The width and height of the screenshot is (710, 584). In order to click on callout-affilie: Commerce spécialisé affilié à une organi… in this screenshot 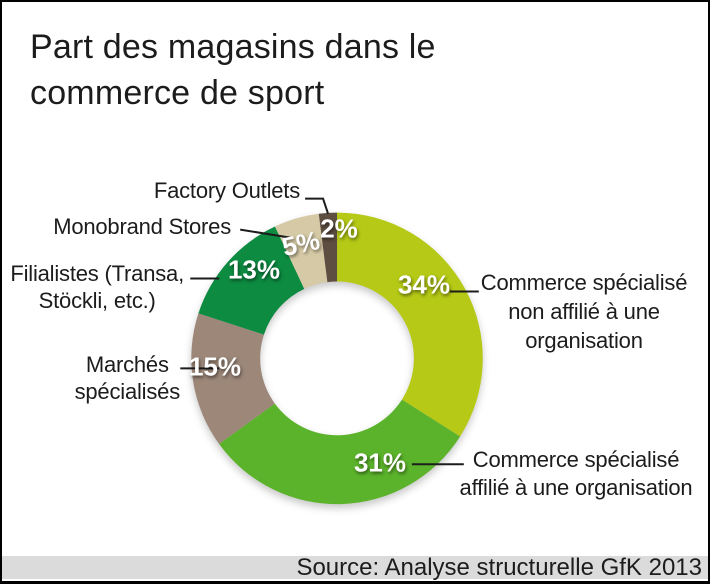, I will do `click(576, 473)`.